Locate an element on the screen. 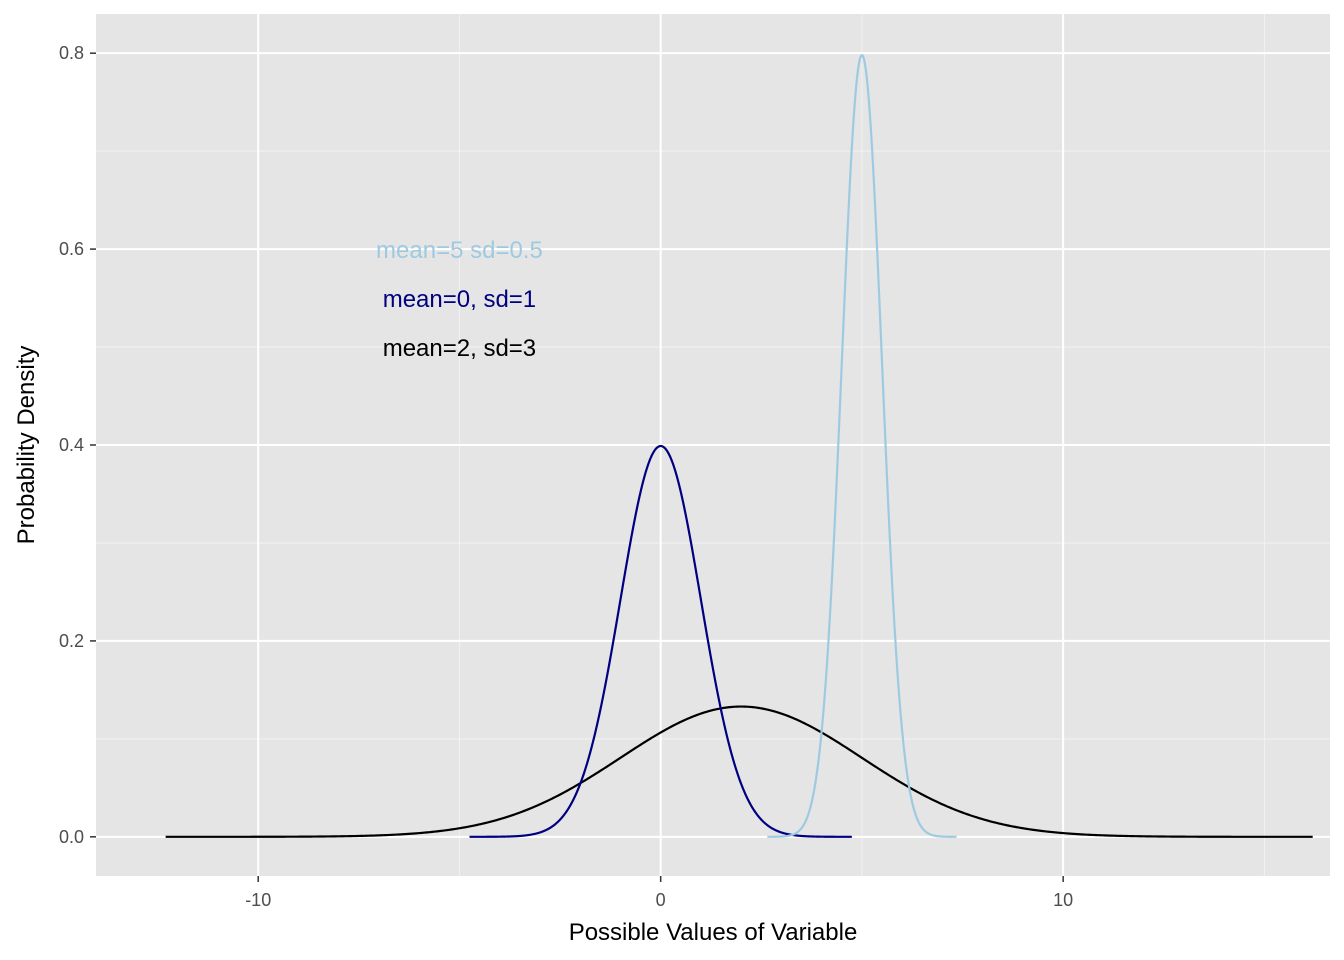 Image resolution: width=1344 pixels, height=960 pixels. curve-annotations: mean=5 sd=0.5 mean=0, sd=1 mean=2, sd=3 is located at coordinates (459, 299).